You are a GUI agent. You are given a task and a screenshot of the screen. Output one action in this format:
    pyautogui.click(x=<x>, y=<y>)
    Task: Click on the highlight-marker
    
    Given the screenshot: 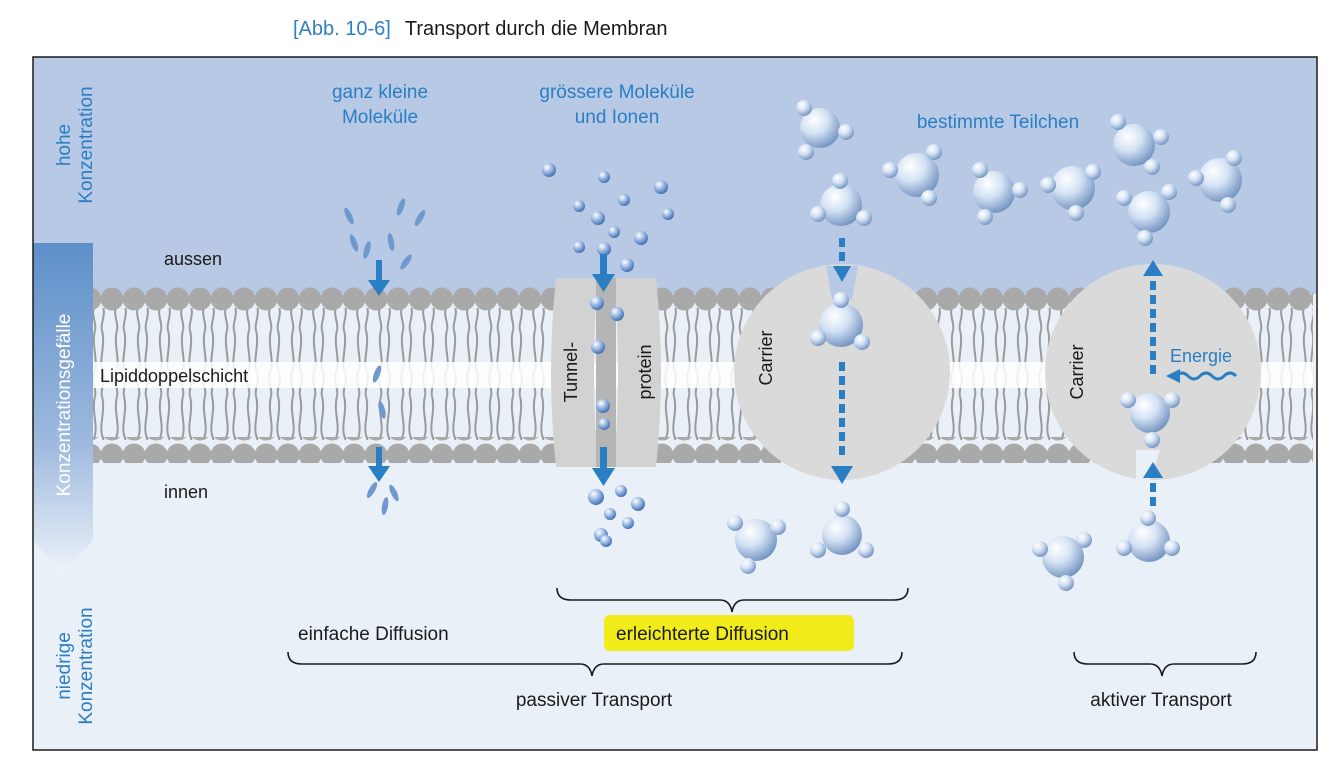 What is the action you would take?
    pyautogui.click(x=729, y=633)
    